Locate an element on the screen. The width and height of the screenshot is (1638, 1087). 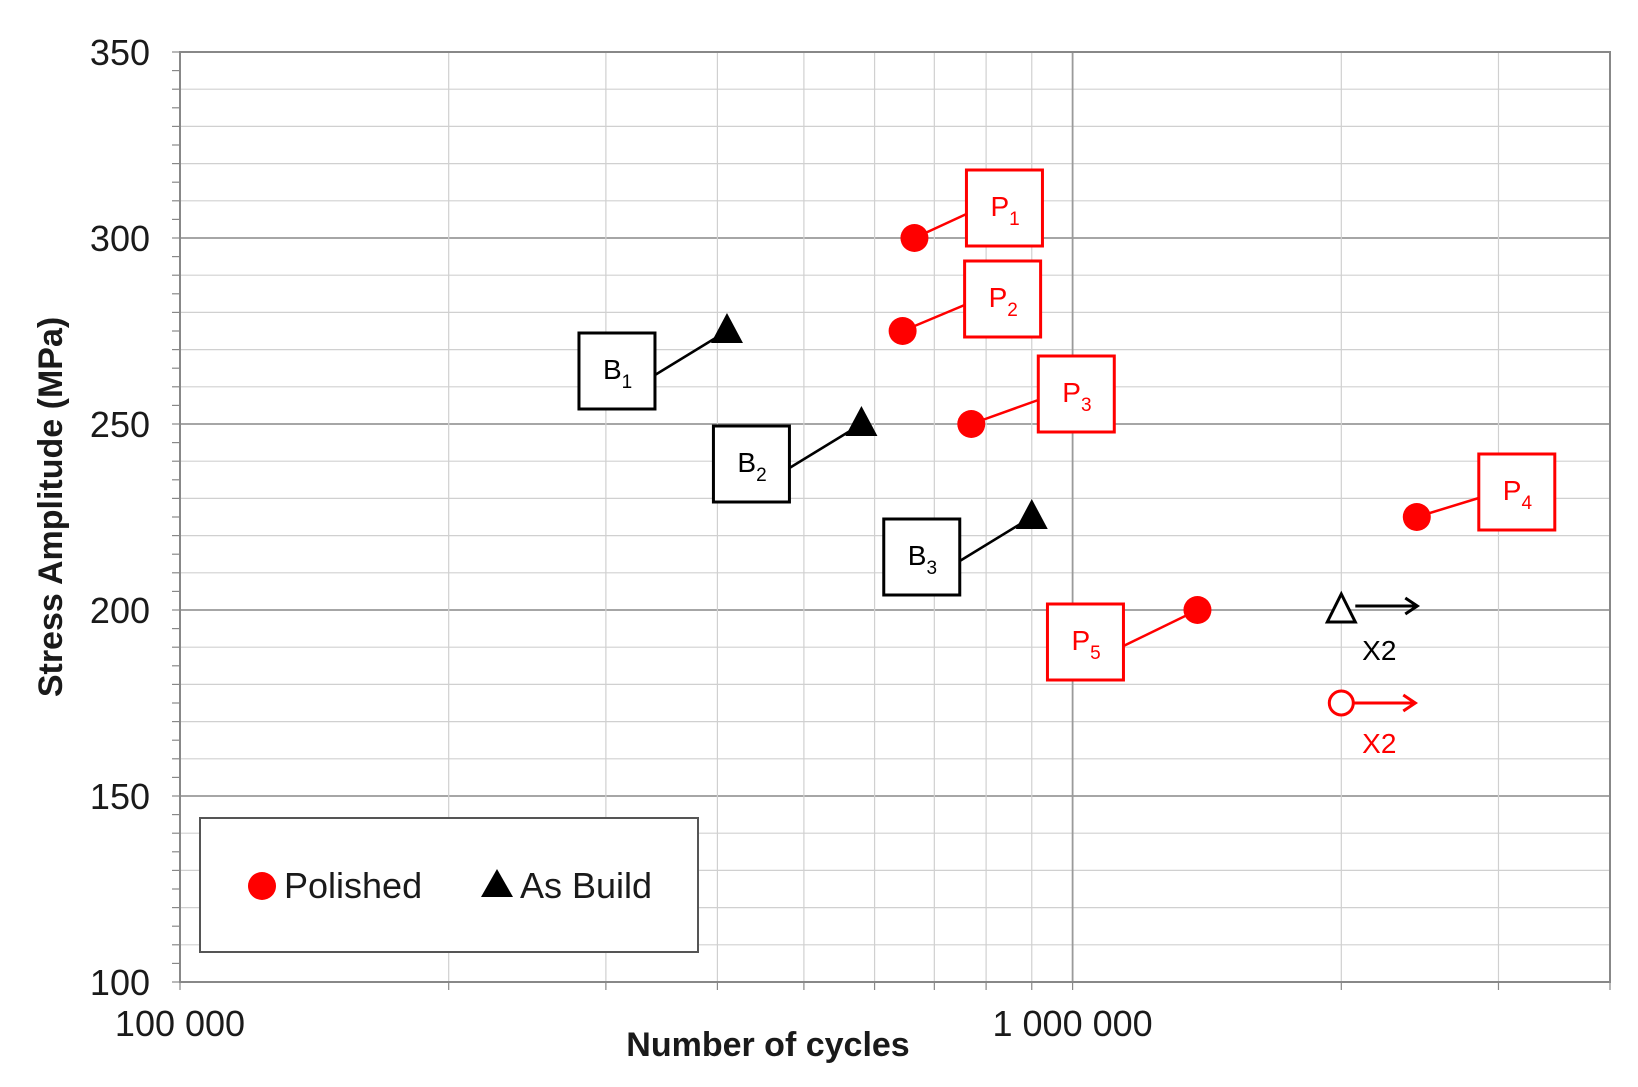
y-tick-label: 350 is located at coordinates (120, 52).